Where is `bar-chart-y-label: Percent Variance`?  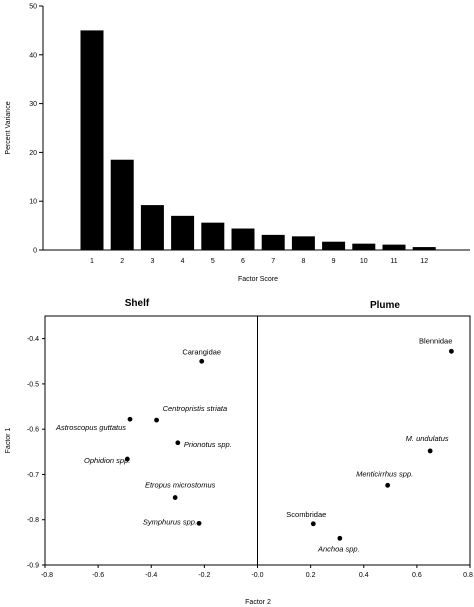 bar-chart-y-label: Percent Variance is located at coordinates (8, 127).